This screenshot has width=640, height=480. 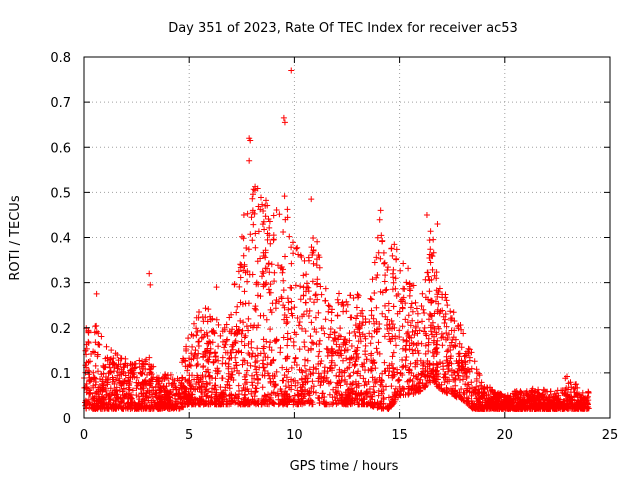 I want to click on y-tick-label: 0.6, so click(x=60, y=148).